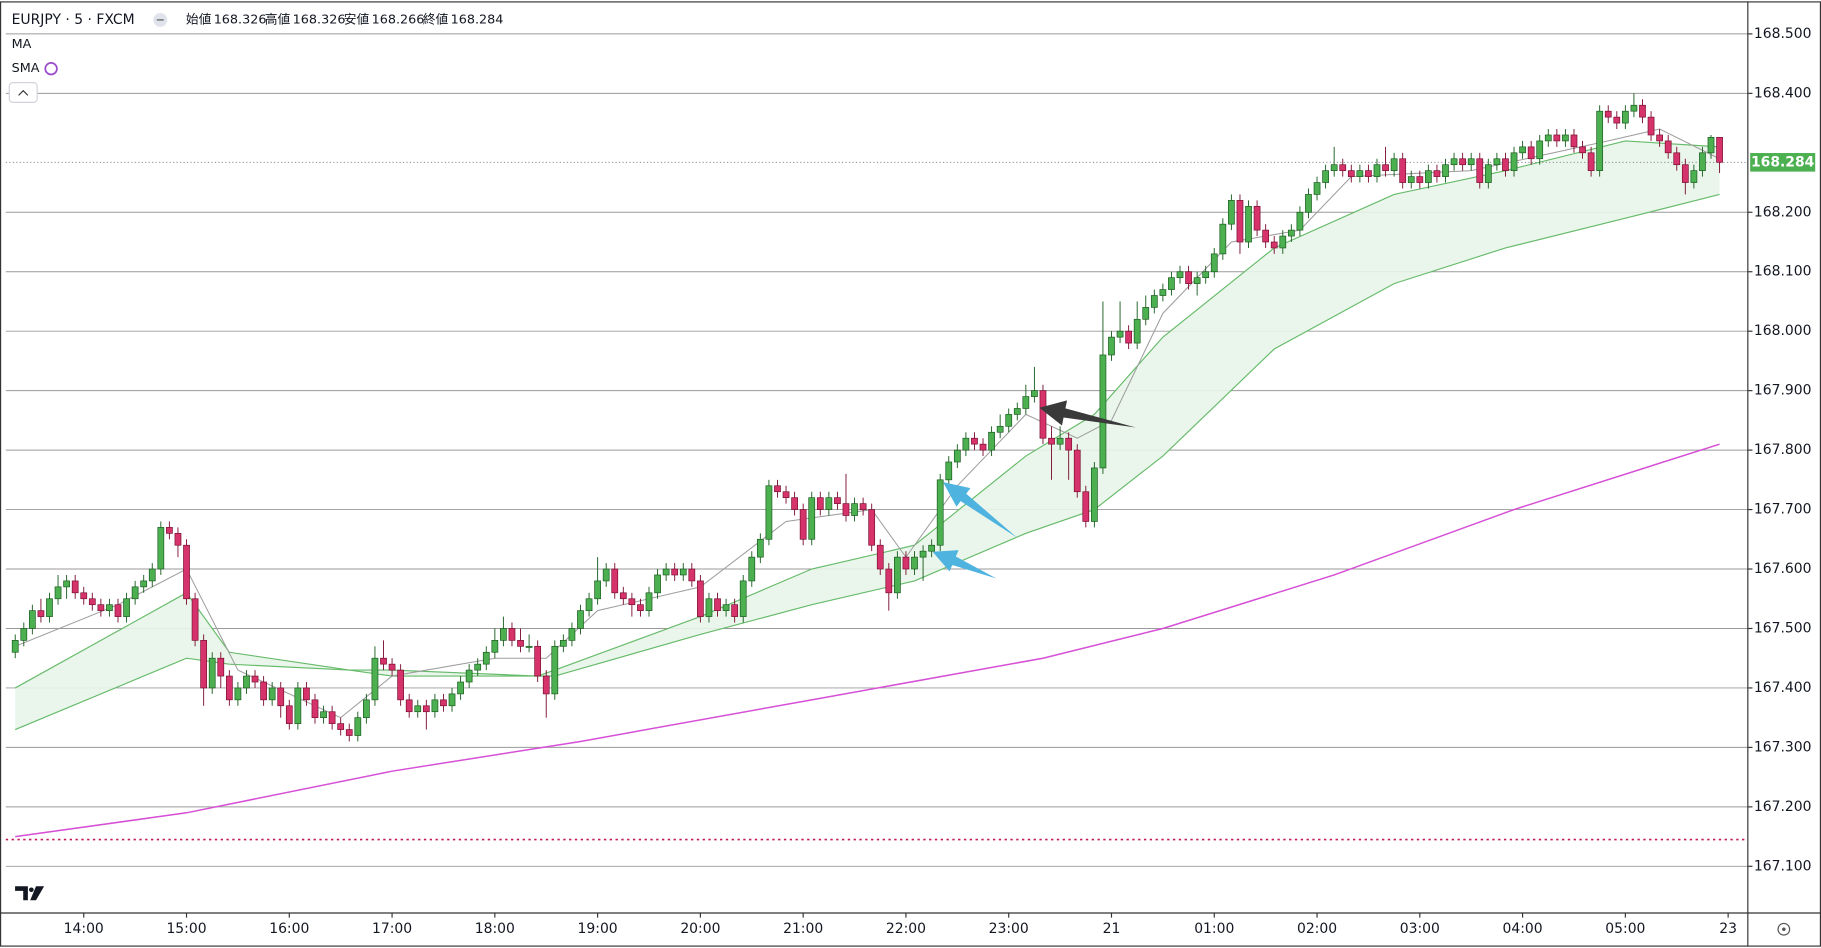  I want to click on y-tick-label: 167.200, so click(1783, 807).